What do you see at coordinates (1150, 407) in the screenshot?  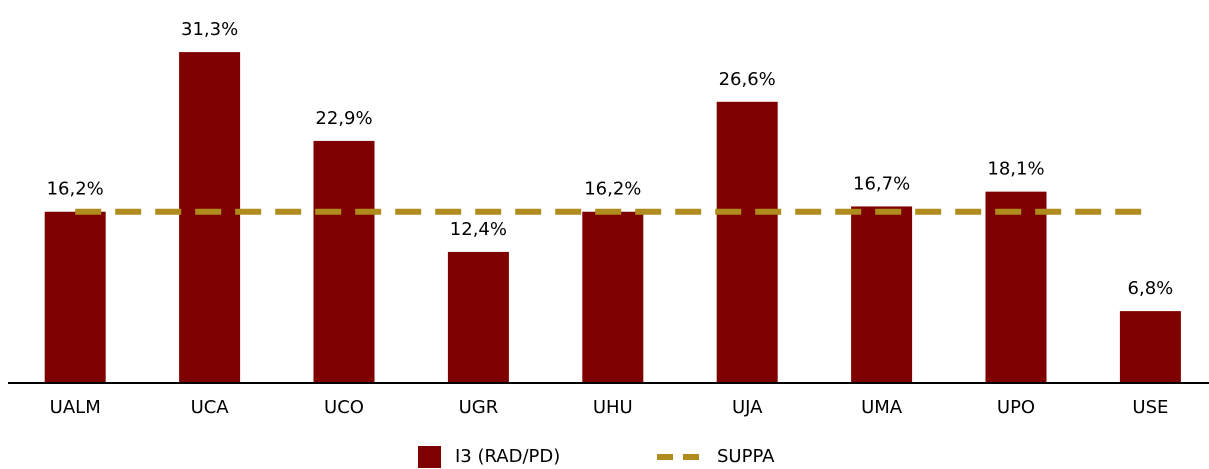 I see `x-tick-label: USE` at bounding box center [1150, 407].